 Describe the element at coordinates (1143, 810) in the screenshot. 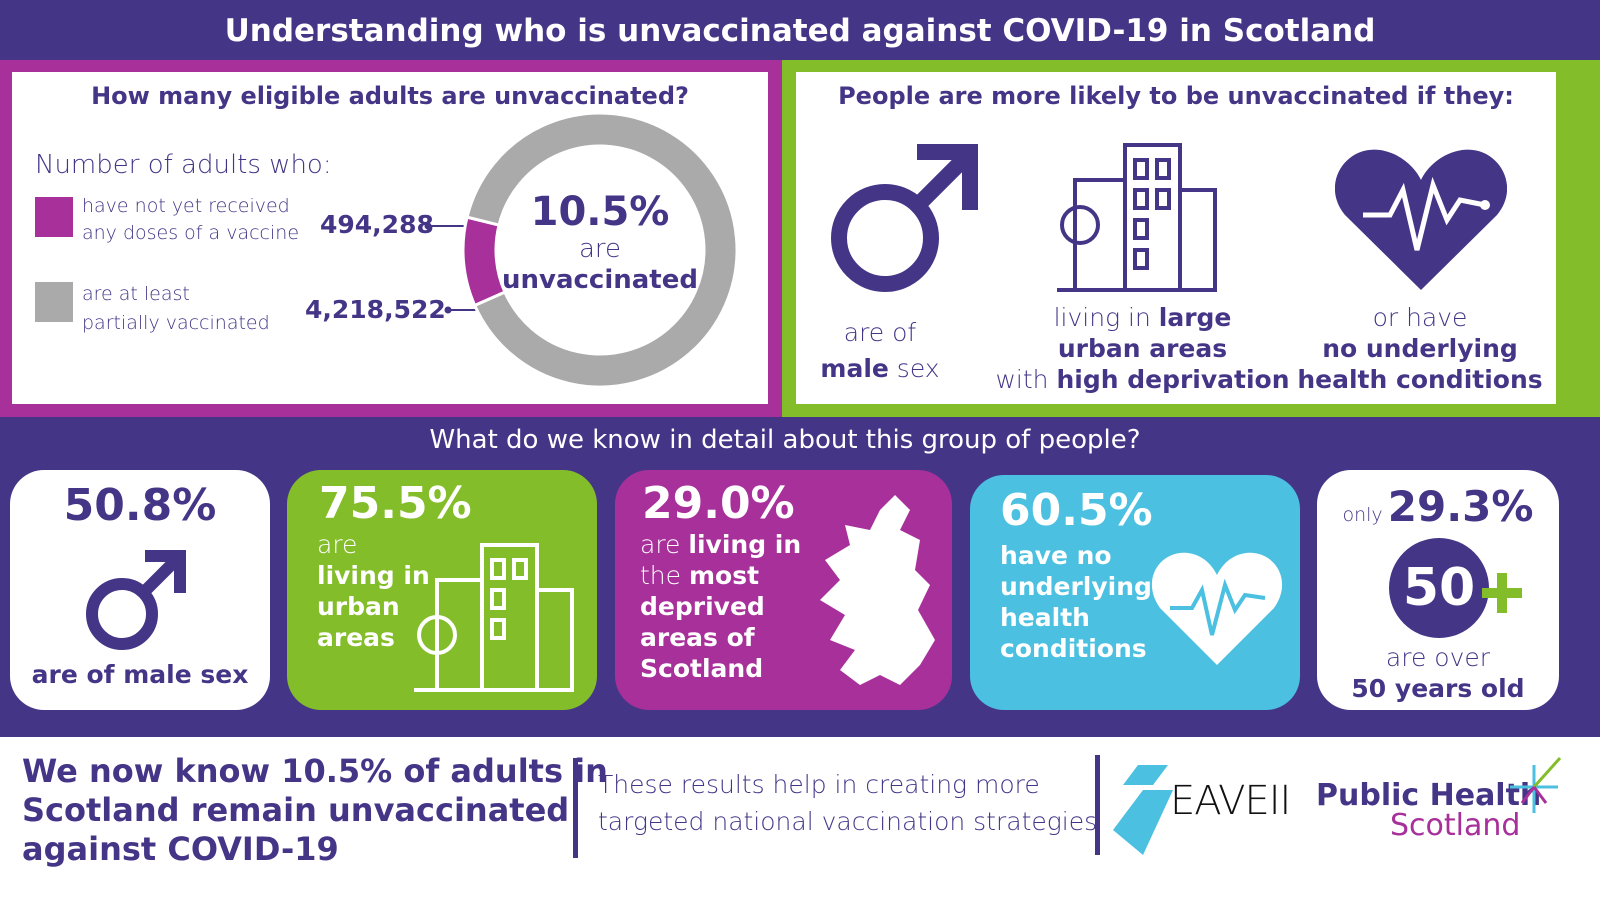

I see `eave-logo-icon` at that location.